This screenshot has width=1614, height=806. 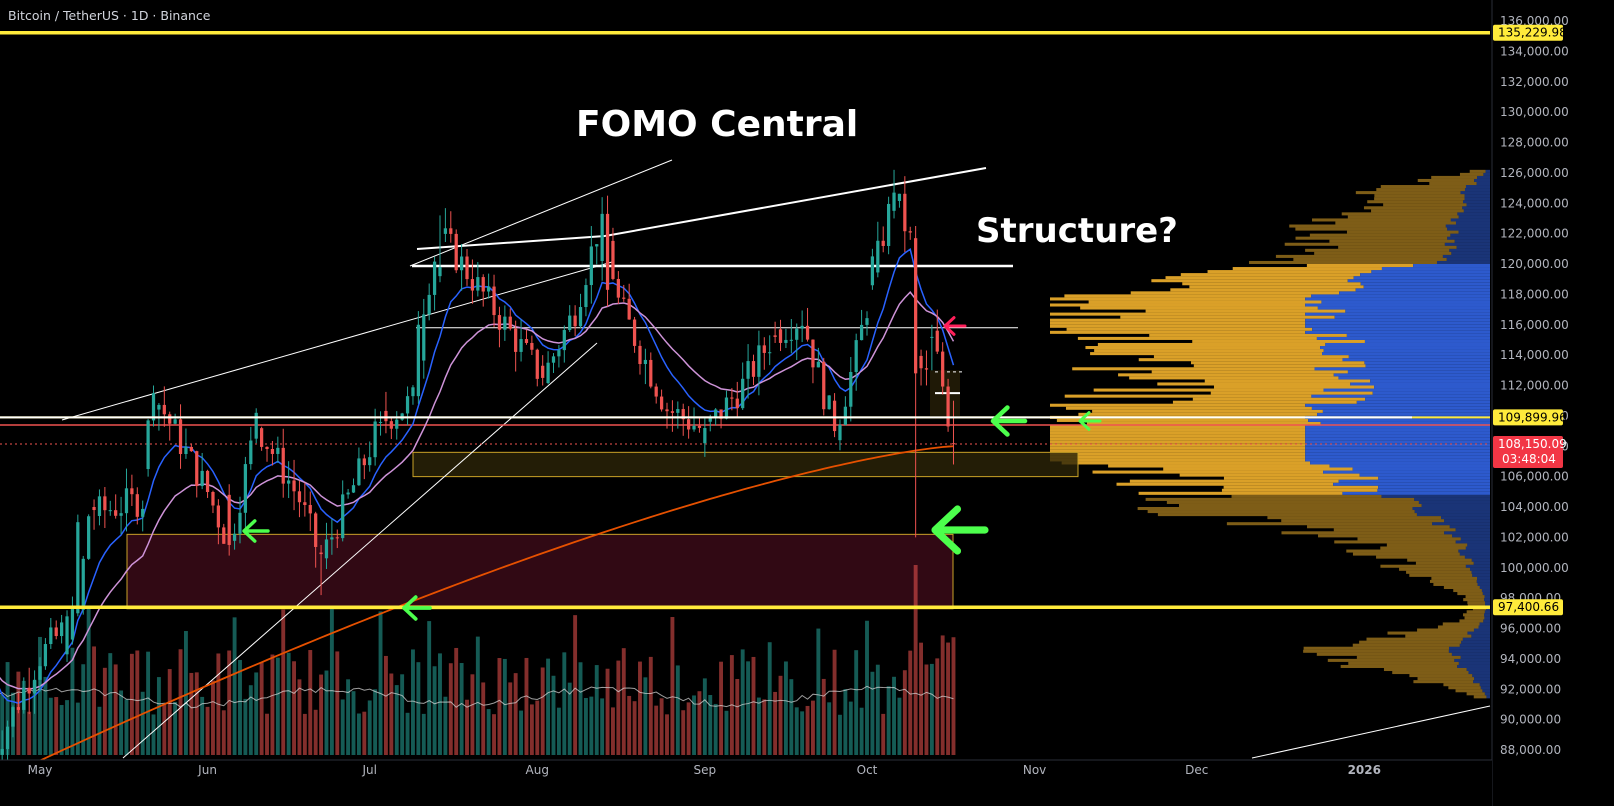 What do you see at coordinates (867, 770) in the screenshot?
I see `x-tick-label: Oct` at bounding box center [867, 770].